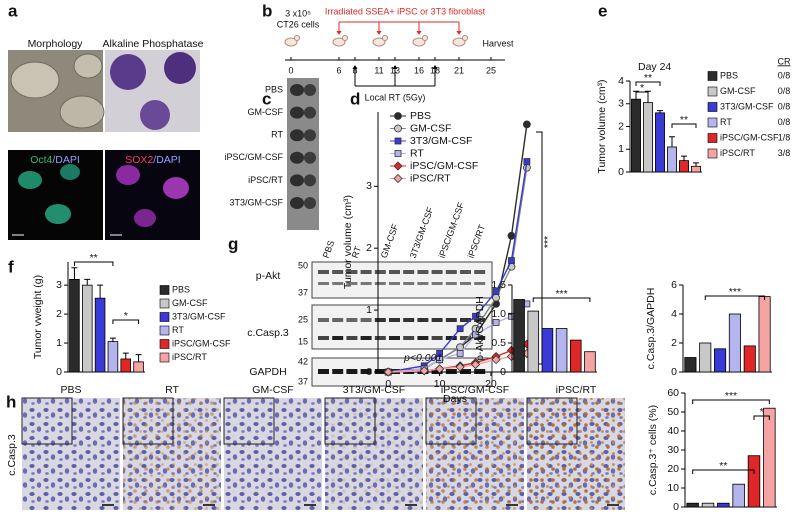 This screenshot has width=800, height=517. What do you see at coordinates (139, 160) in the screenshot?
I see `stain-label: SOX2` at bounding box center [139, 160].